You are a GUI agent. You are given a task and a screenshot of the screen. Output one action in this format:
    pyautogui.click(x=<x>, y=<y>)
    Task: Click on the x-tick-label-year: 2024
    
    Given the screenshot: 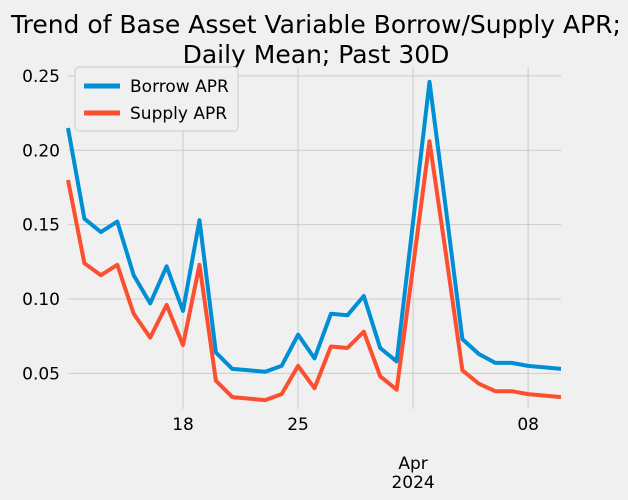 What is the action you would take?
    pyautogui.click(x=412, y=483)
    